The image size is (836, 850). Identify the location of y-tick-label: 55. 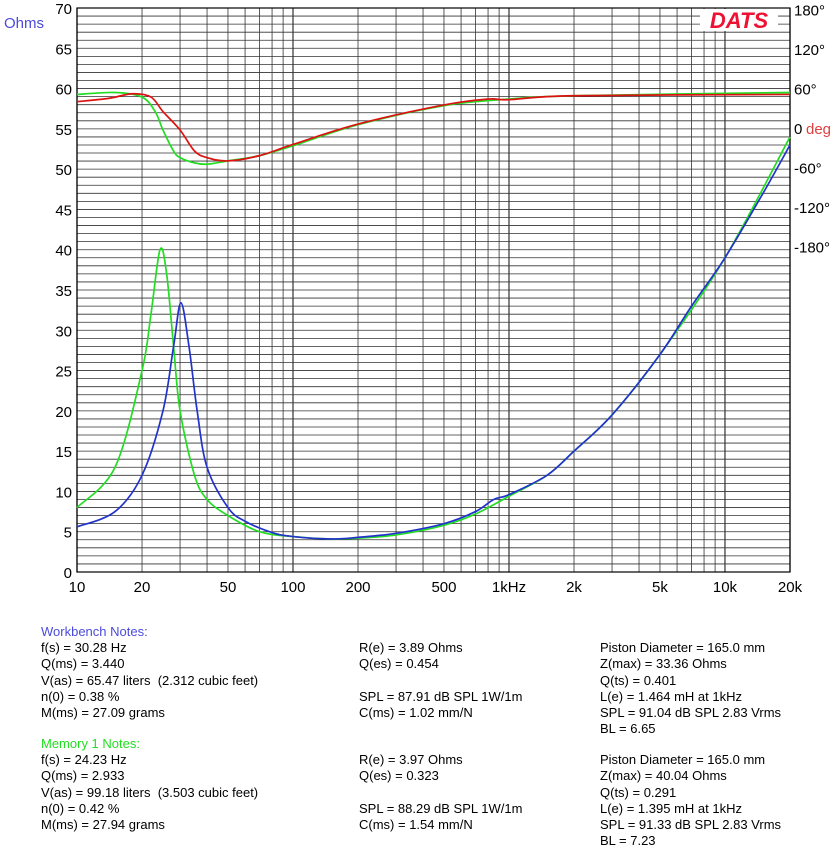
(63, 130).